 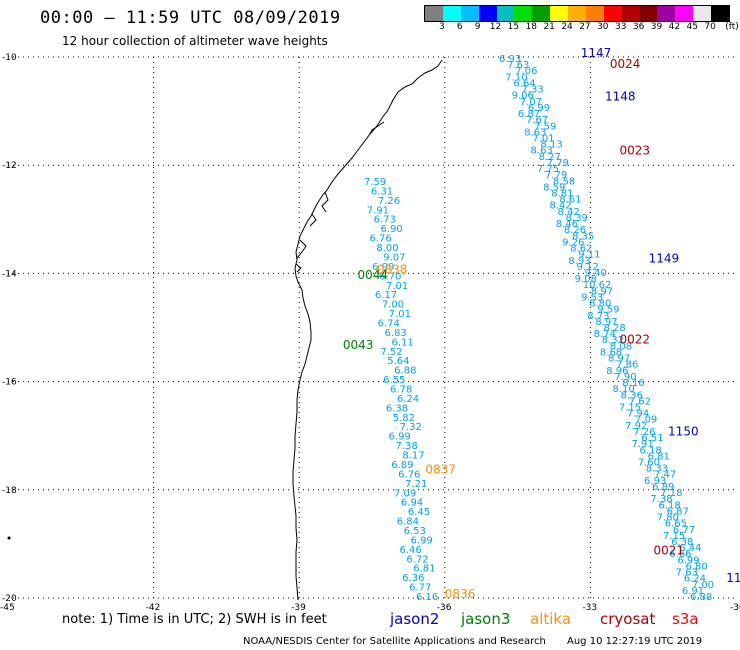 I want to click on wave-height-label: 7.26, so click(x=389, y=201).